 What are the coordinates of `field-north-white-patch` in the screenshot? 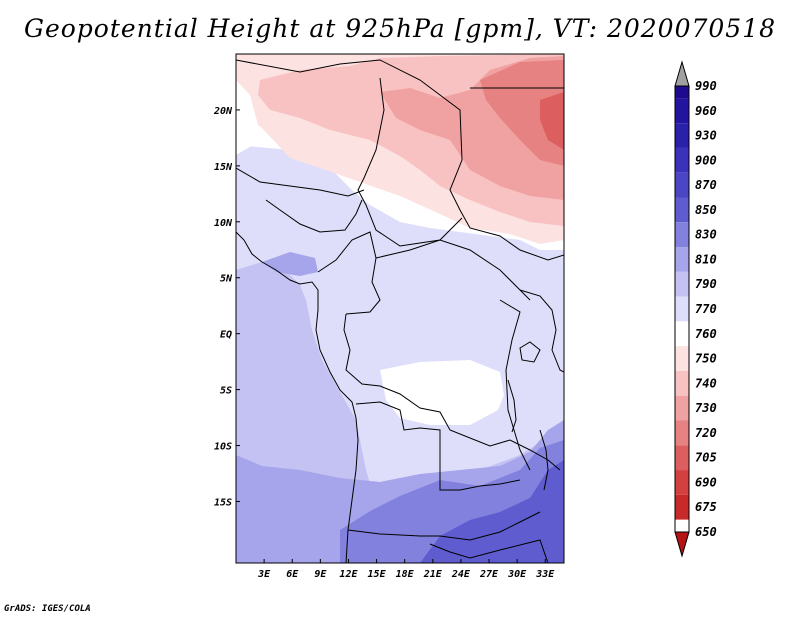 It's located at (249, 117).